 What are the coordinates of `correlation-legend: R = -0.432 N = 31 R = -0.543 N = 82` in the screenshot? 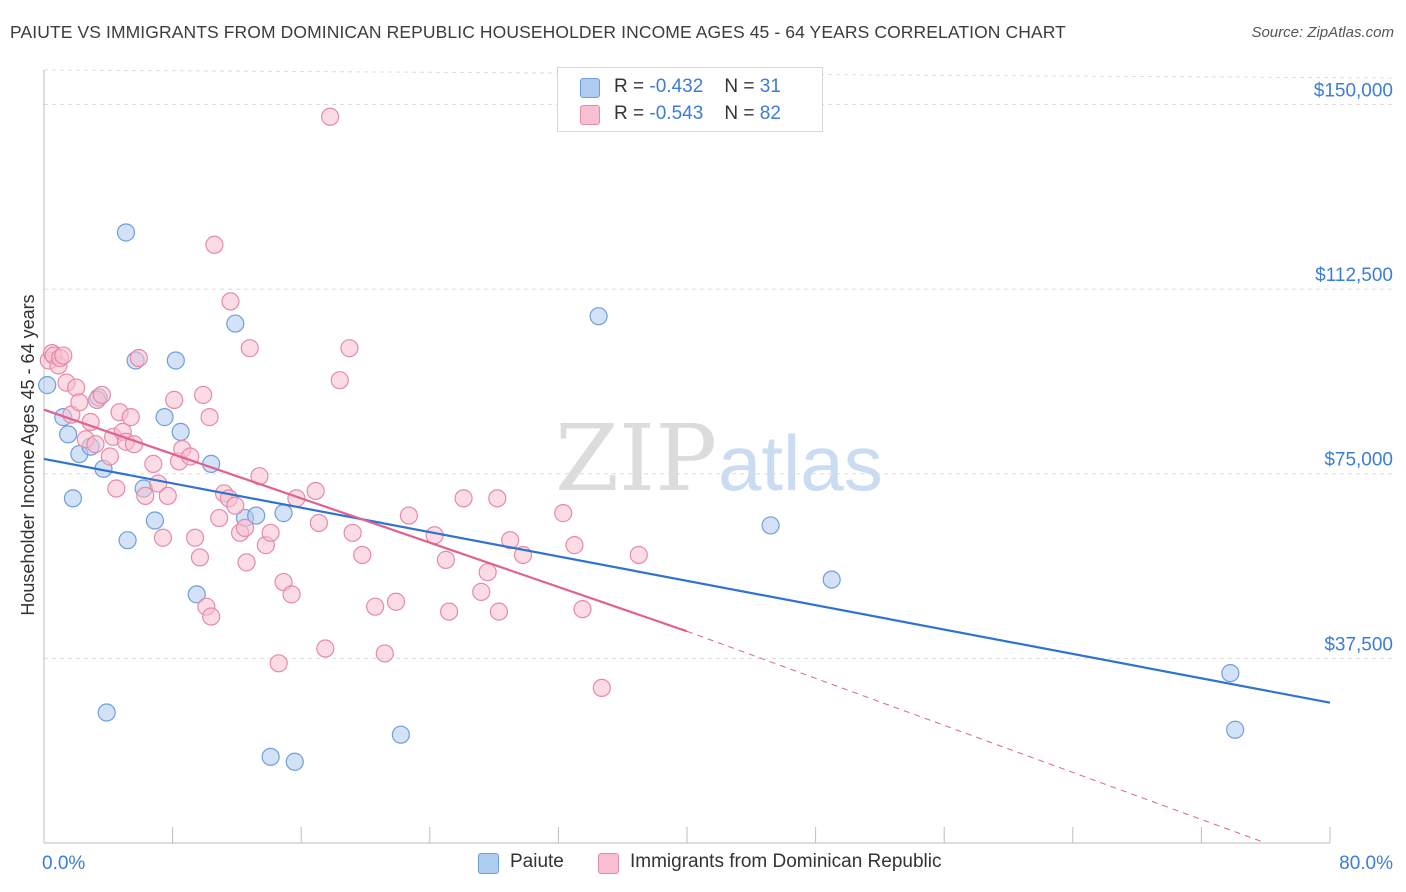 It's located at (690, 99).